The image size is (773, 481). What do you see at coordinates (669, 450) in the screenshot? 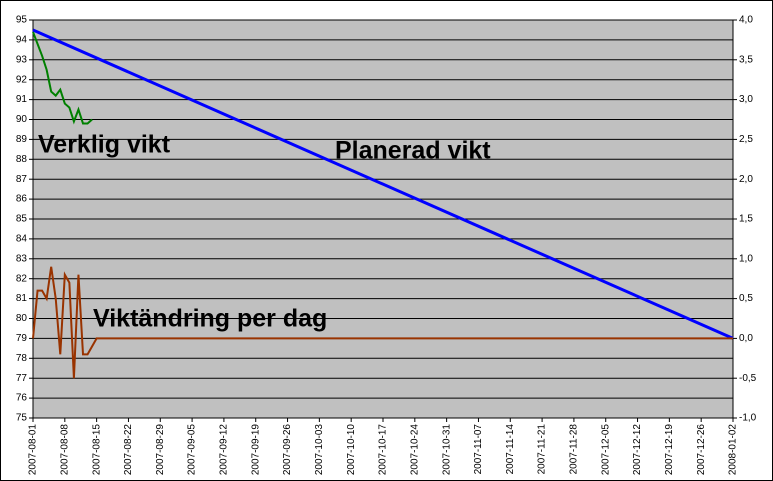
I see `x-tick-label: 2007-12-19` at bounding box center [669, 450].